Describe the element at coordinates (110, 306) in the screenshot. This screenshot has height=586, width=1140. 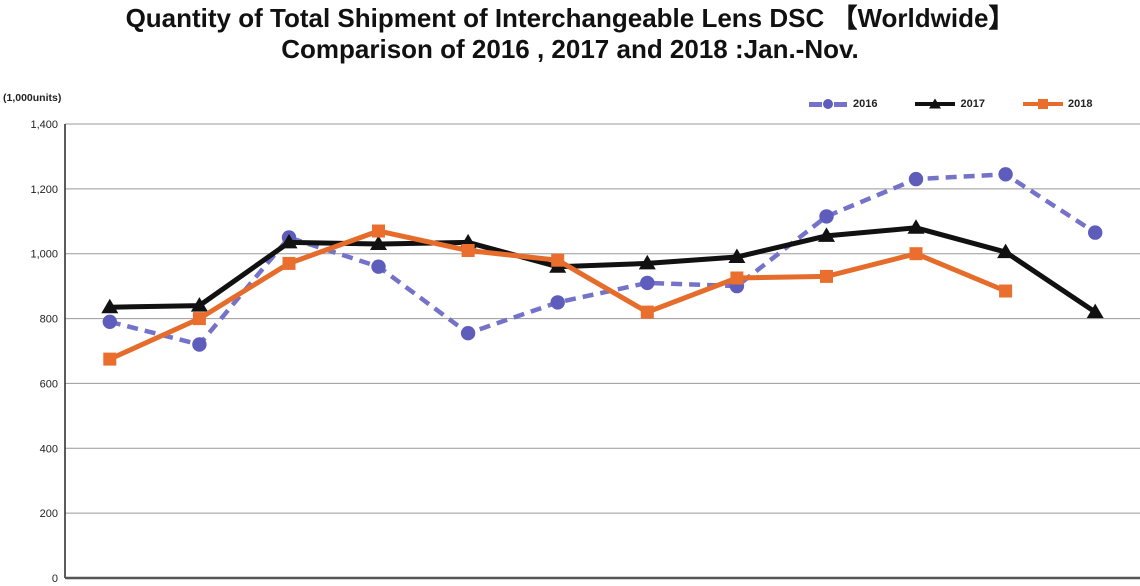
I see `data-point-2017-Jan` at that location.